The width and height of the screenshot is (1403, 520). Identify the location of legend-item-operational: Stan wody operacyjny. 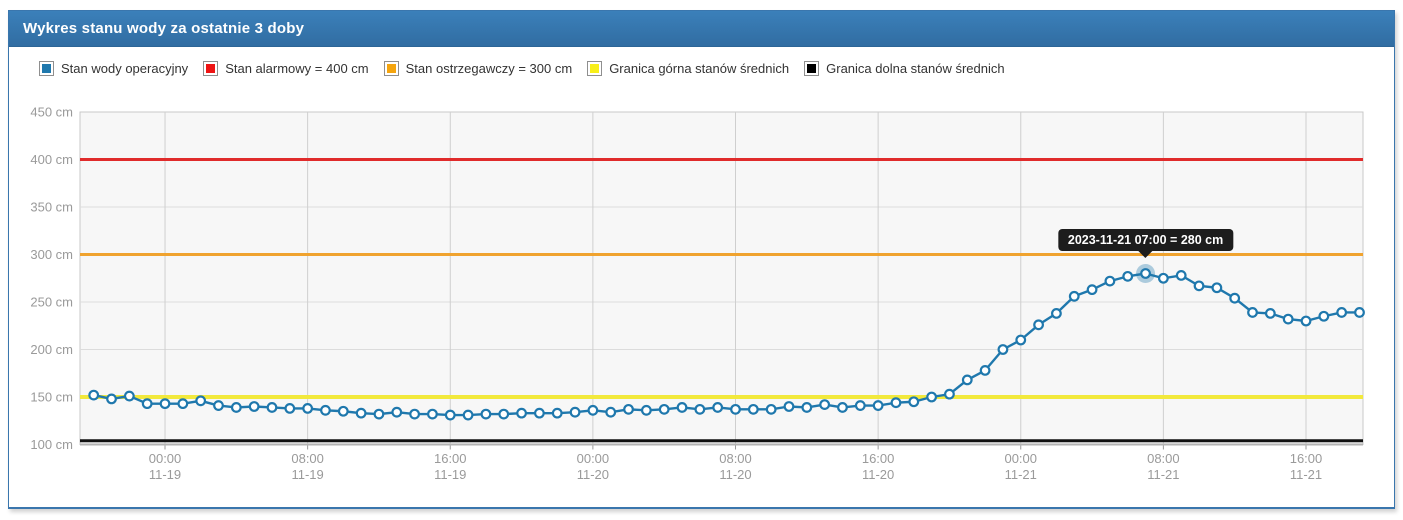
(113, 68).